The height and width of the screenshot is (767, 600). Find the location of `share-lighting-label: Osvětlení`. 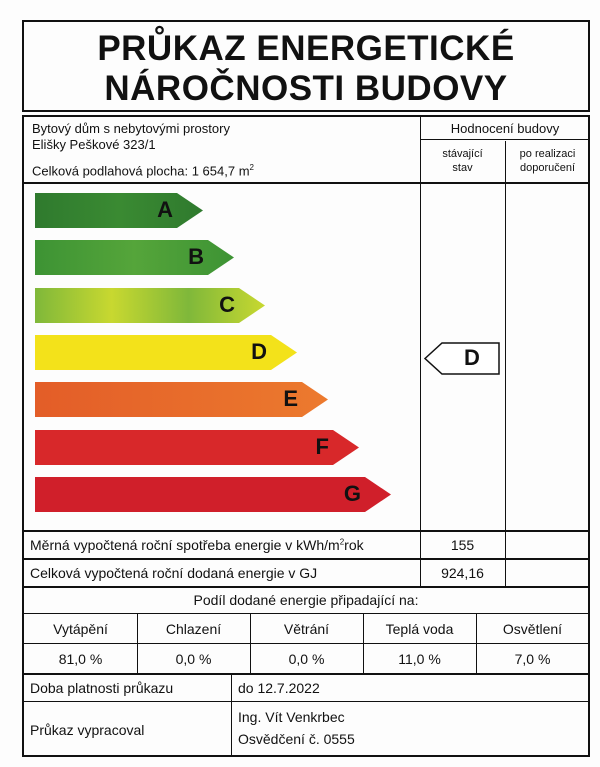

share-lighting-label: Osvětlení is located at coordinates (532, 629).